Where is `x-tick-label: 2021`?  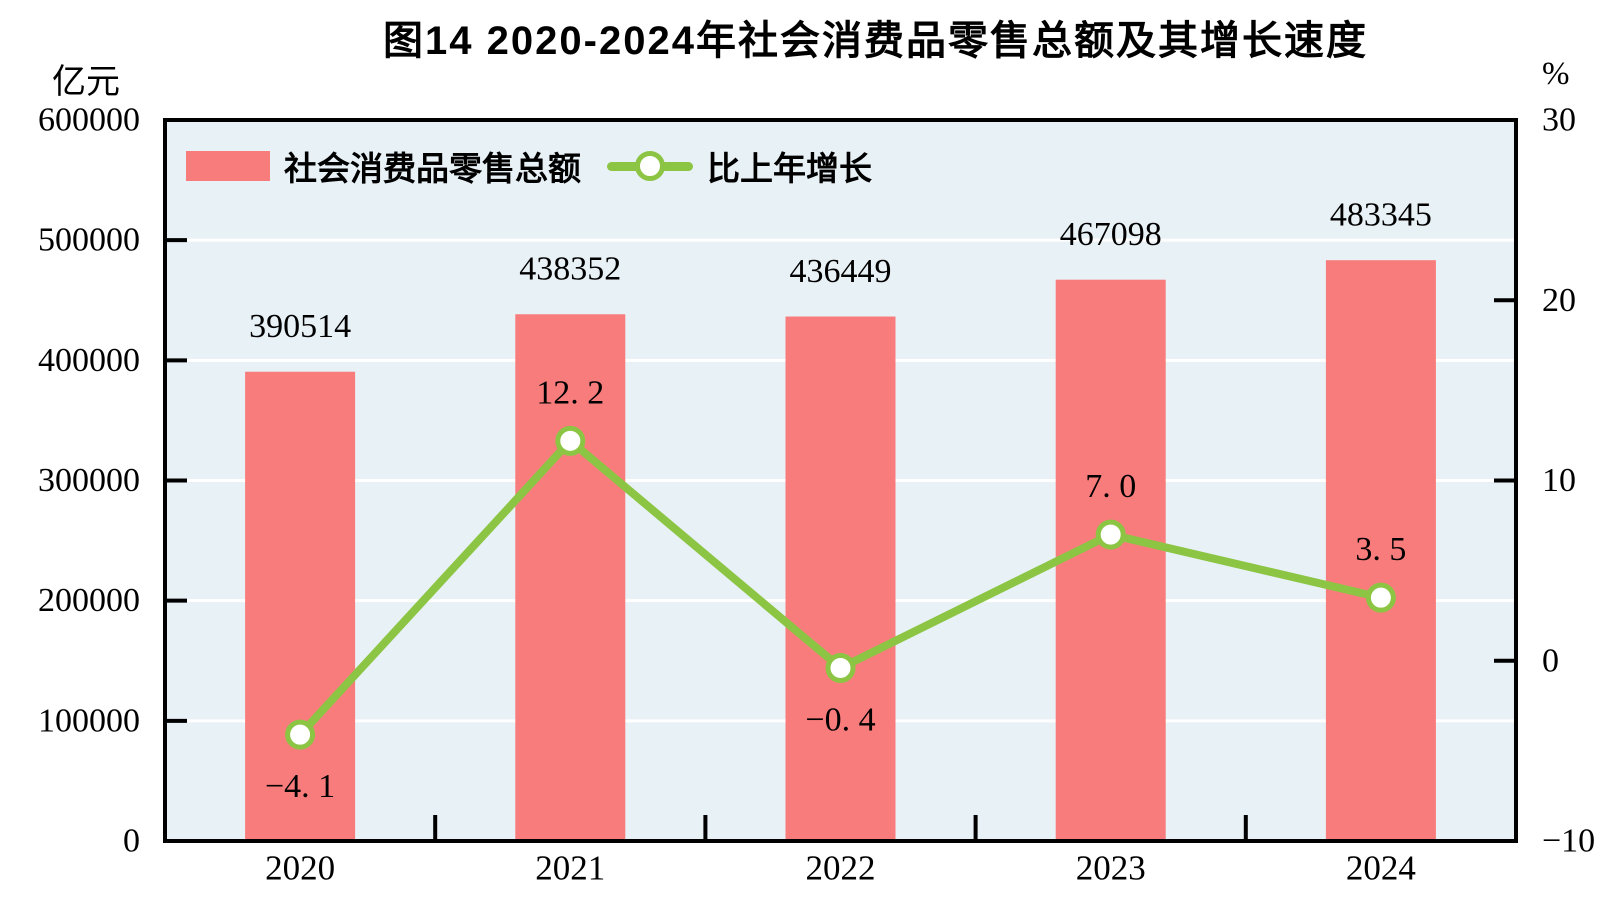
x-tick-label: 2021 is located at coordinates (570, 868).